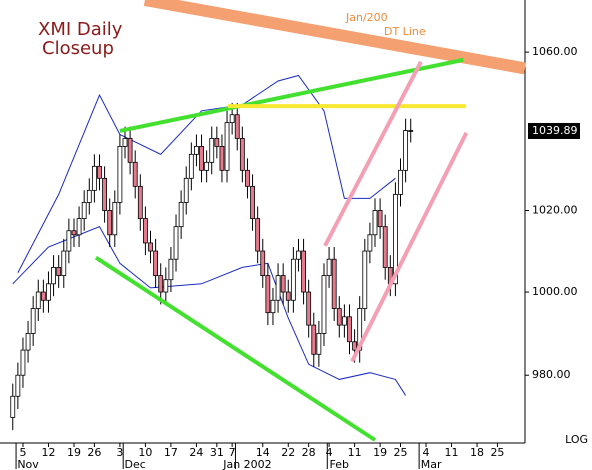 This screenshot has height=470, width=592. Describe the element at coordinates (232, 452) in the screenshot. I see `x-tick-label: 7` at that location.